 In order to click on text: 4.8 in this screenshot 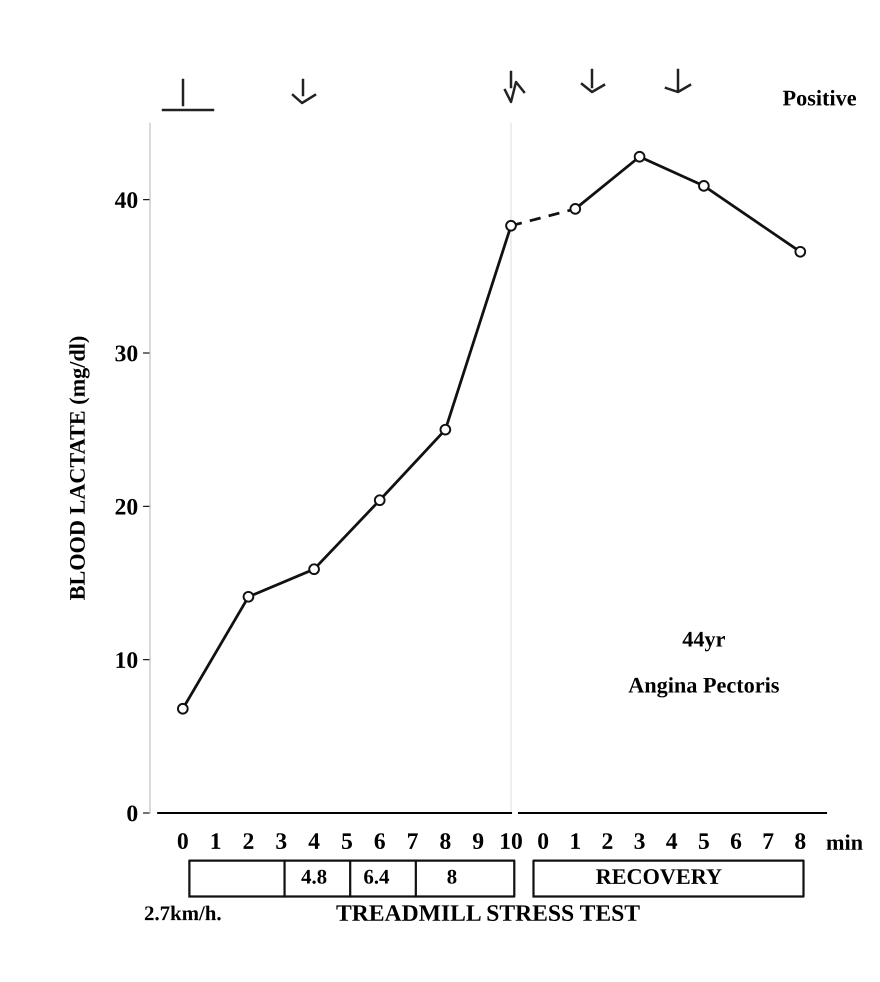, I will do `click(313, 877)`.